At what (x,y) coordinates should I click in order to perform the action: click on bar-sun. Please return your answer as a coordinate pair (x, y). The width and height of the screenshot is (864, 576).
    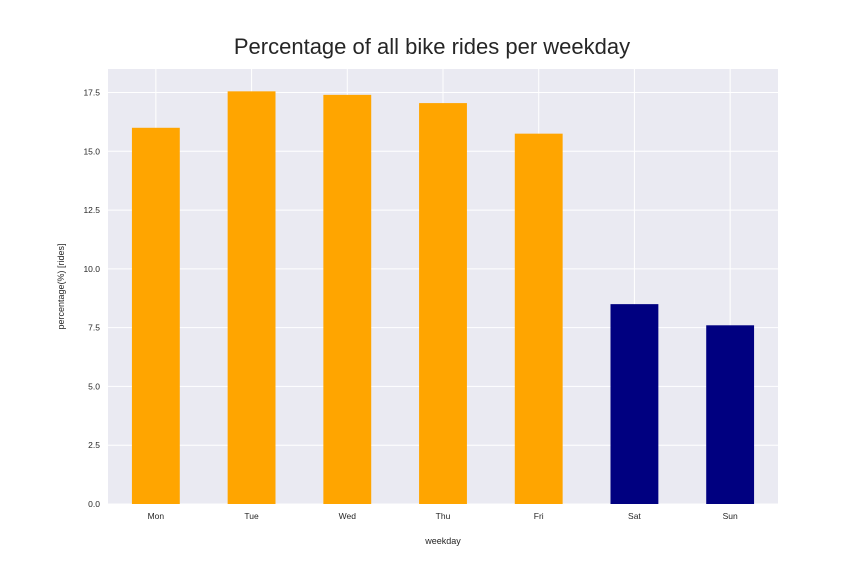
    Looking at the image, I should click on (730, 414).